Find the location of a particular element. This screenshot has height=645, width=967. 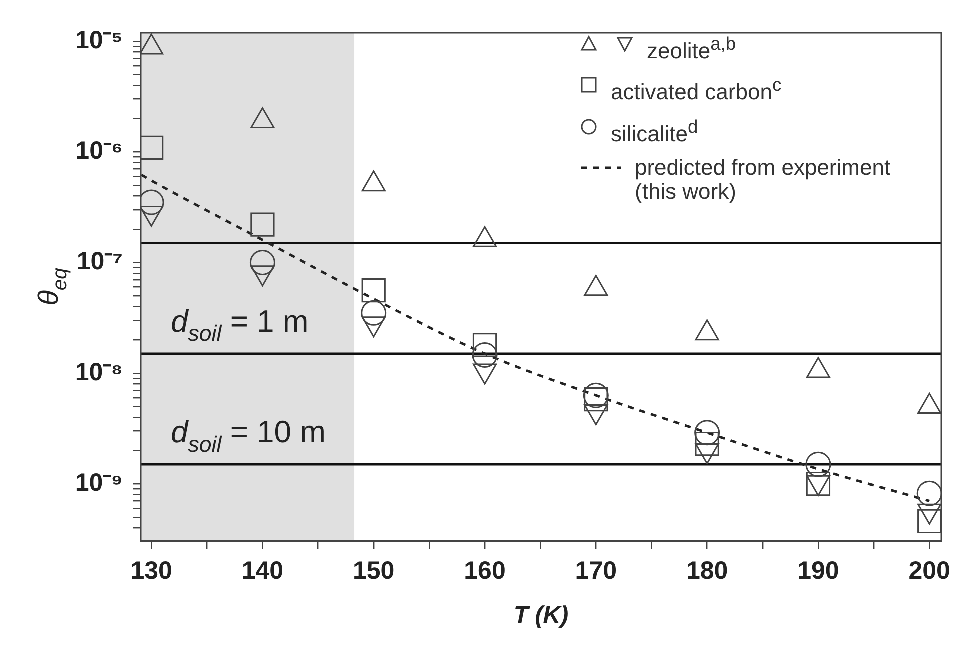

y-tick-label: 10⁻⁸ is located at coordinates (99, 372).